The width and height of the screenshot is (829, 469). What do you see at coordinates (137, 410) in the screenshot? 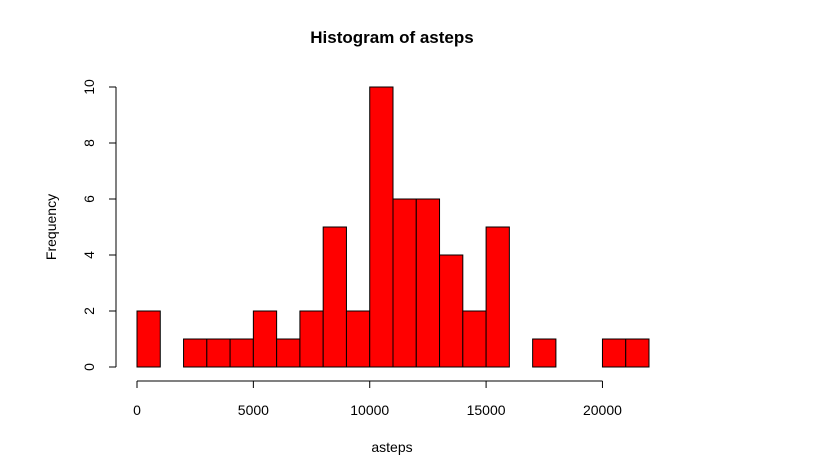
I see `x-tick-label: 0` at bounding box center [137, 410].